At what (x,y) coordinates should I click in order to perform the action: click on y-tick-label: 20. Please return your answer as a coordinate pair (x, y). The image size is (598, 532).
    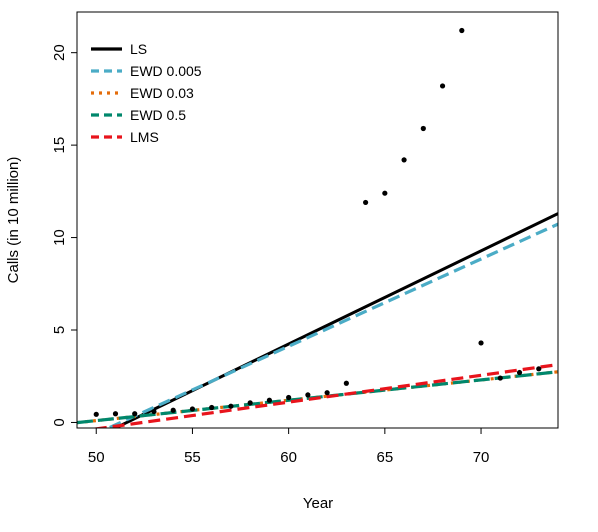
    Looking at the image, I should click on (59, 52).